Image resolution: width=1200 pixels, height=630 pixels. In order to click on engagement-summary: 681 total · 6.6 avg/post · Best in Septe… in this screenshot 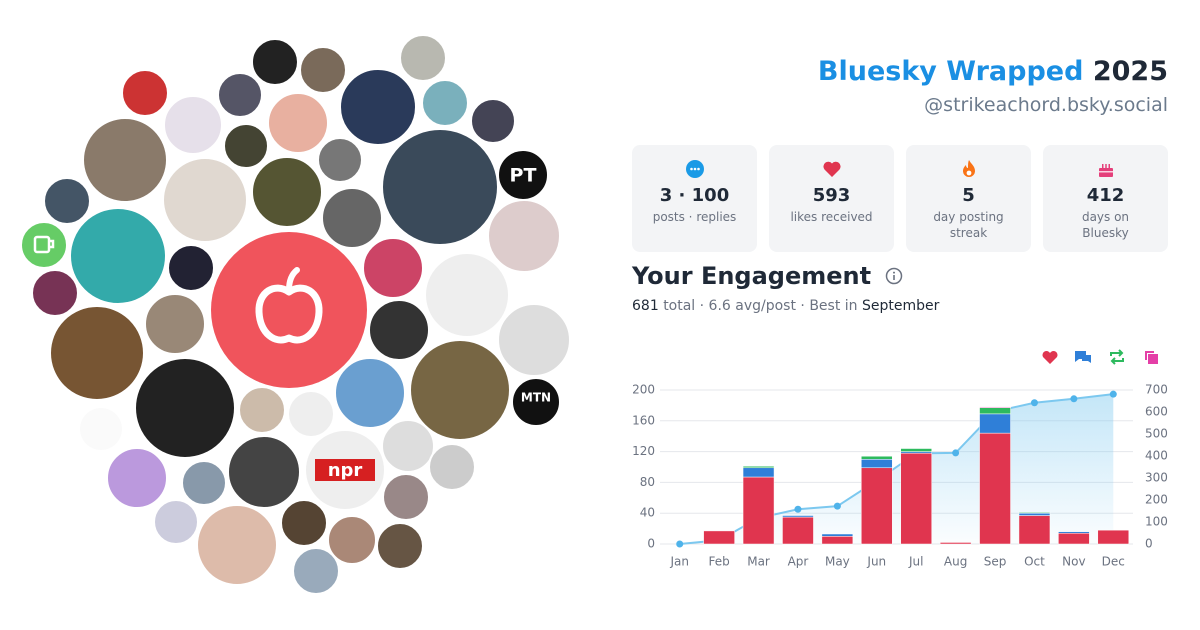, I will do `click(785, 306)`.